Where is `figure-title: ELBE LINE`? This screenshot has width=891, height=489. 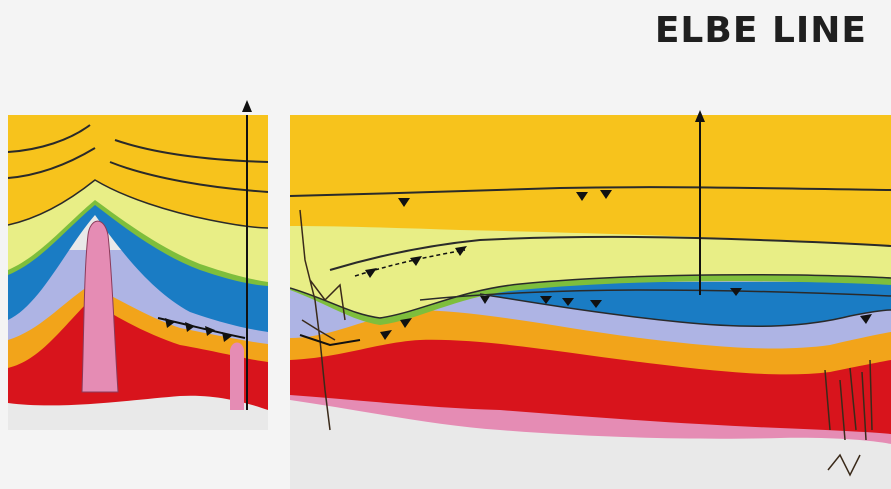
figure-title: ELBE LINE is located at coordinates (760, 30).